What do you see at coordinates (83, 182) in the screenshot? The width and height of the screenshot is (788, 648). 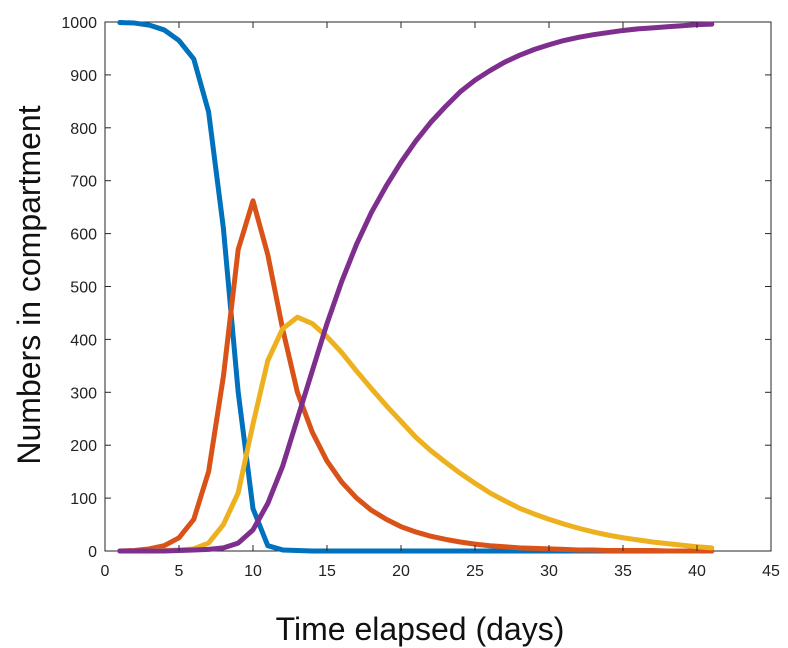 I see `y-tick-label: 700` at bounding box center [83, 182].